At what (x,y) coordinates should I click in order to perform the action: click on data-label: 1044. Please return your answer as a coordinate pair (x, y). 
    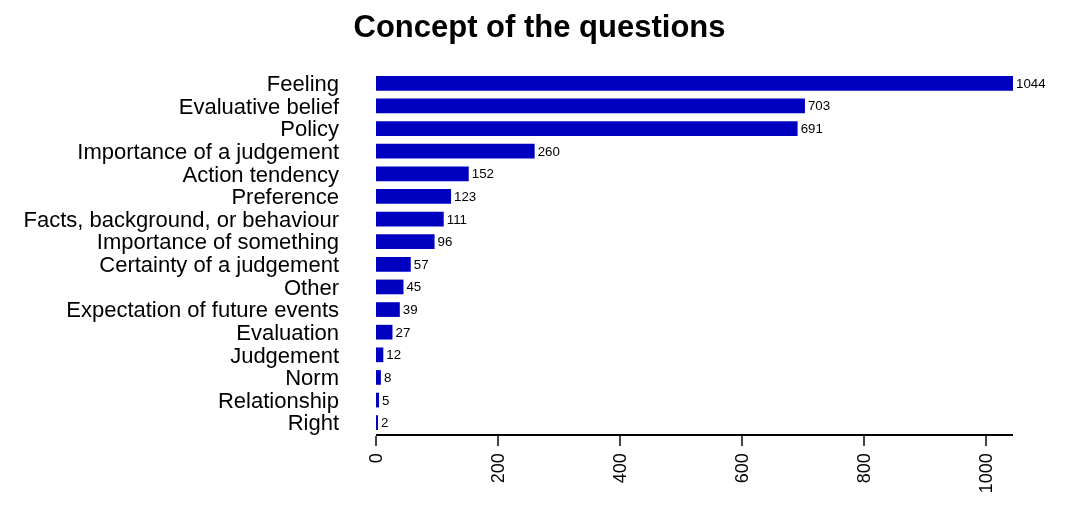
    Looking at the image, I should click on (1031, 83).